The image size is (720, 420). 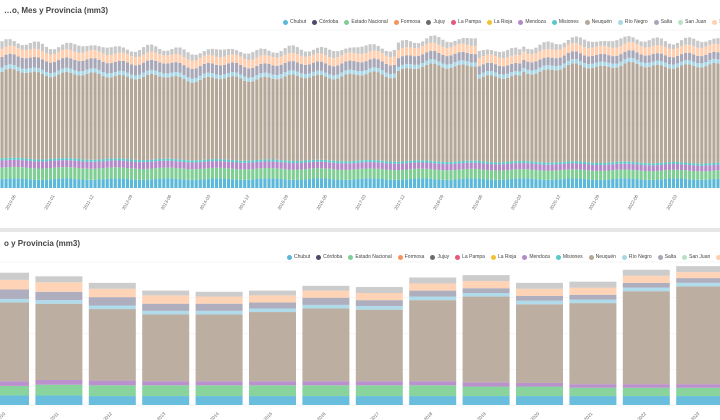 I want to click on bar-segment-r-o-negro, so click(x=593, y=301).